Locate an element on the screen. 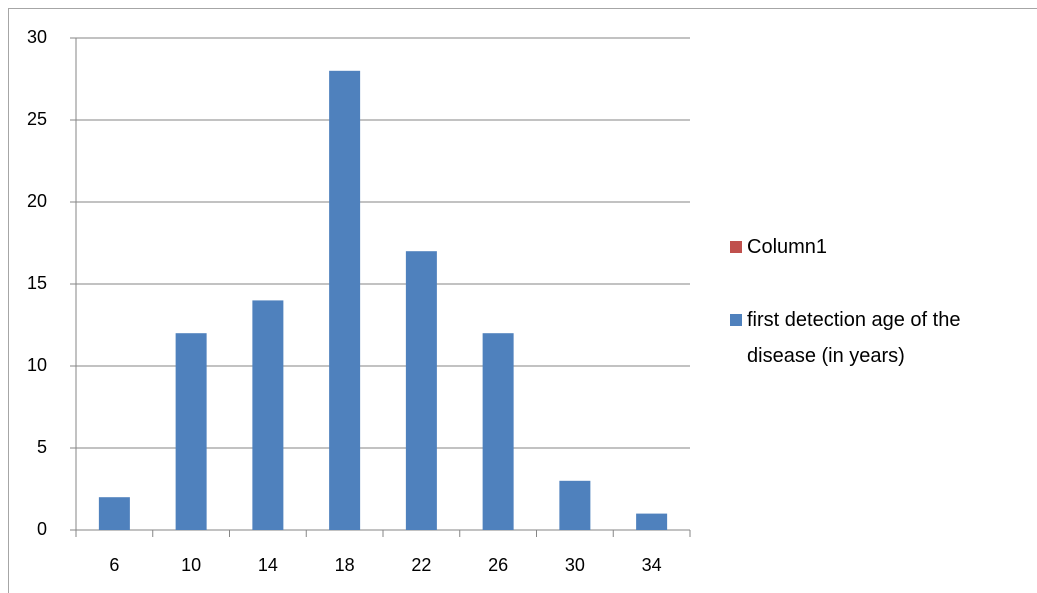  y-tick-label: 10 is located at coordinates (37, 365).